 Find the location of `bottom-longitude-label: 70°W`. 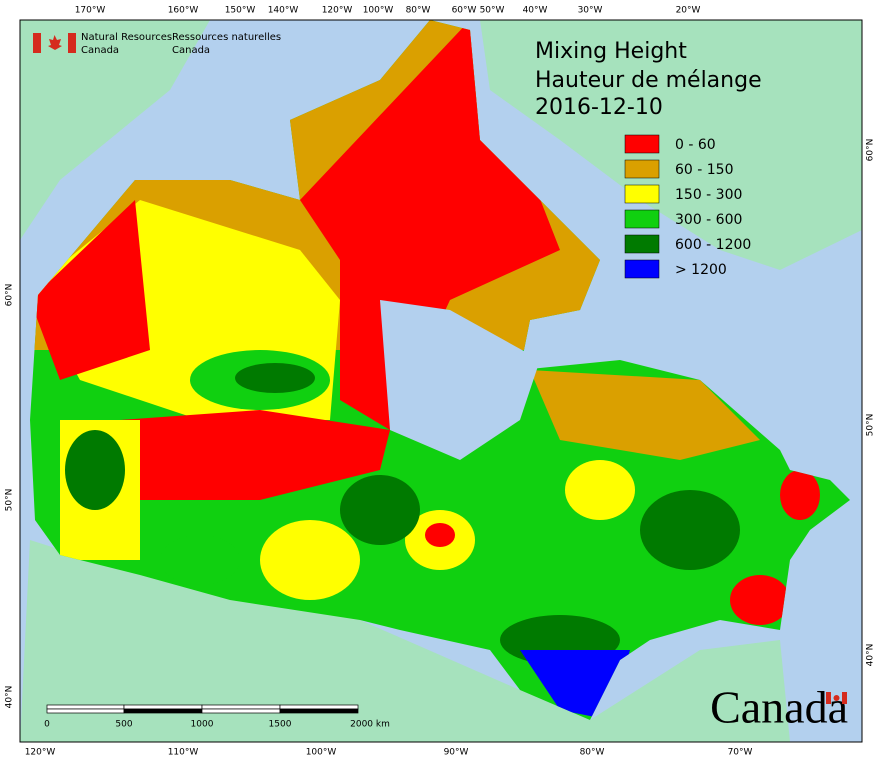

bottom-longitude-label: 70°W is located at coordinates (740, 753).